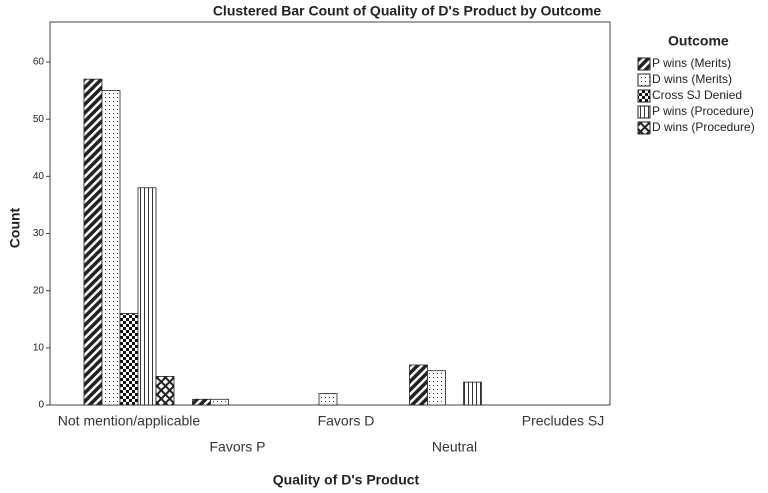 The image size is (768, 493). Describe the element at coordinates (346, 480) in the screenshot. I see `x-axis-label: Quality of D's Product` at that location.